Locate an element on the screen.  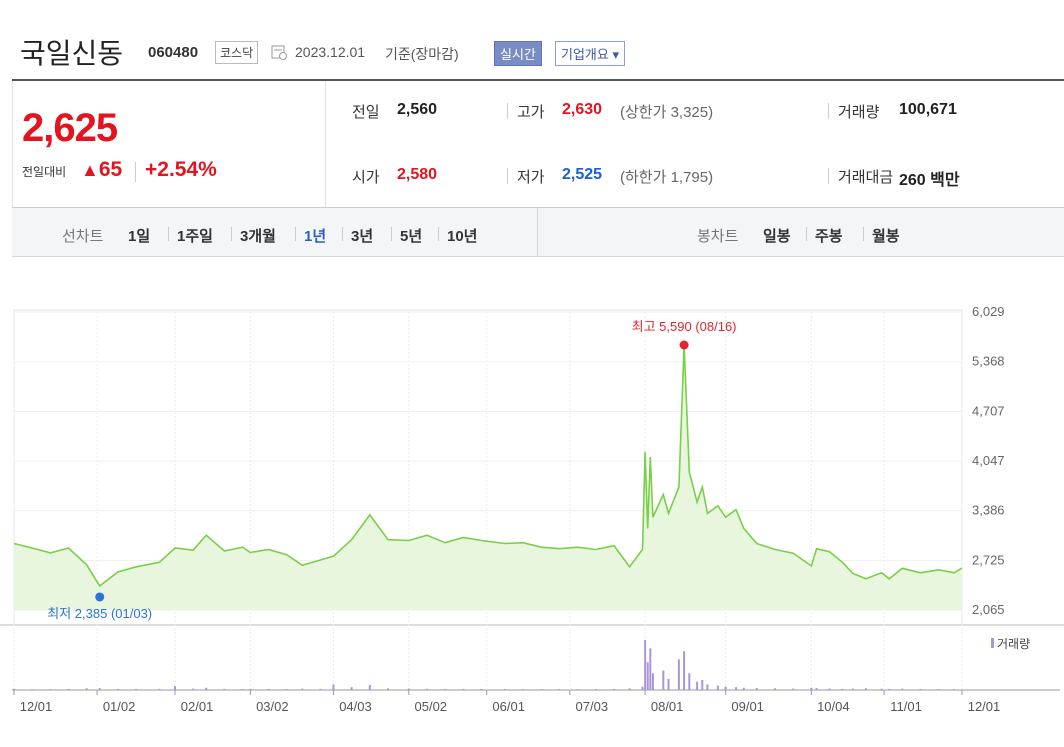
cell-label: 저가 is located at coordinates (531, 177).